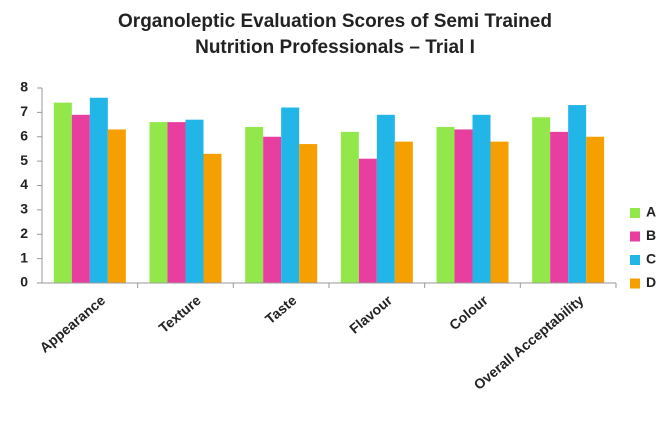  What do you see at coordinates (72, 324) in the screenshot?
I see `x-tick-label: Appearance` at bounding box center [72, 324].